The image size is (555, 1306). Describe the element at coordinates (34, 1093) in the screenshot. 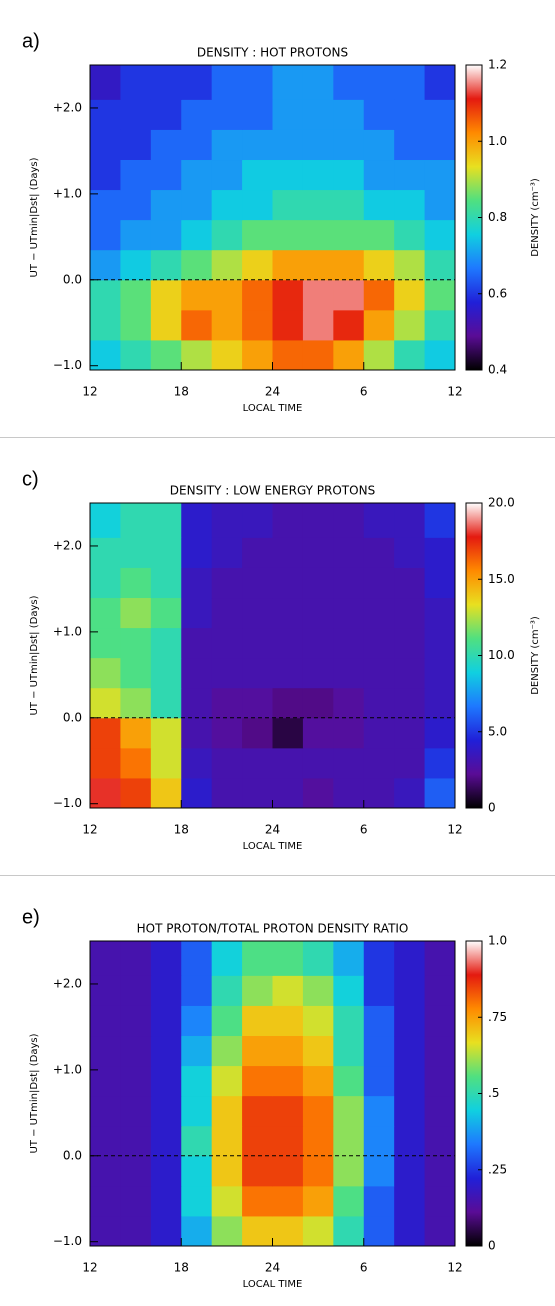

I see `y-axis-label: UT − UTmin|Dst| (Days)` at that location.